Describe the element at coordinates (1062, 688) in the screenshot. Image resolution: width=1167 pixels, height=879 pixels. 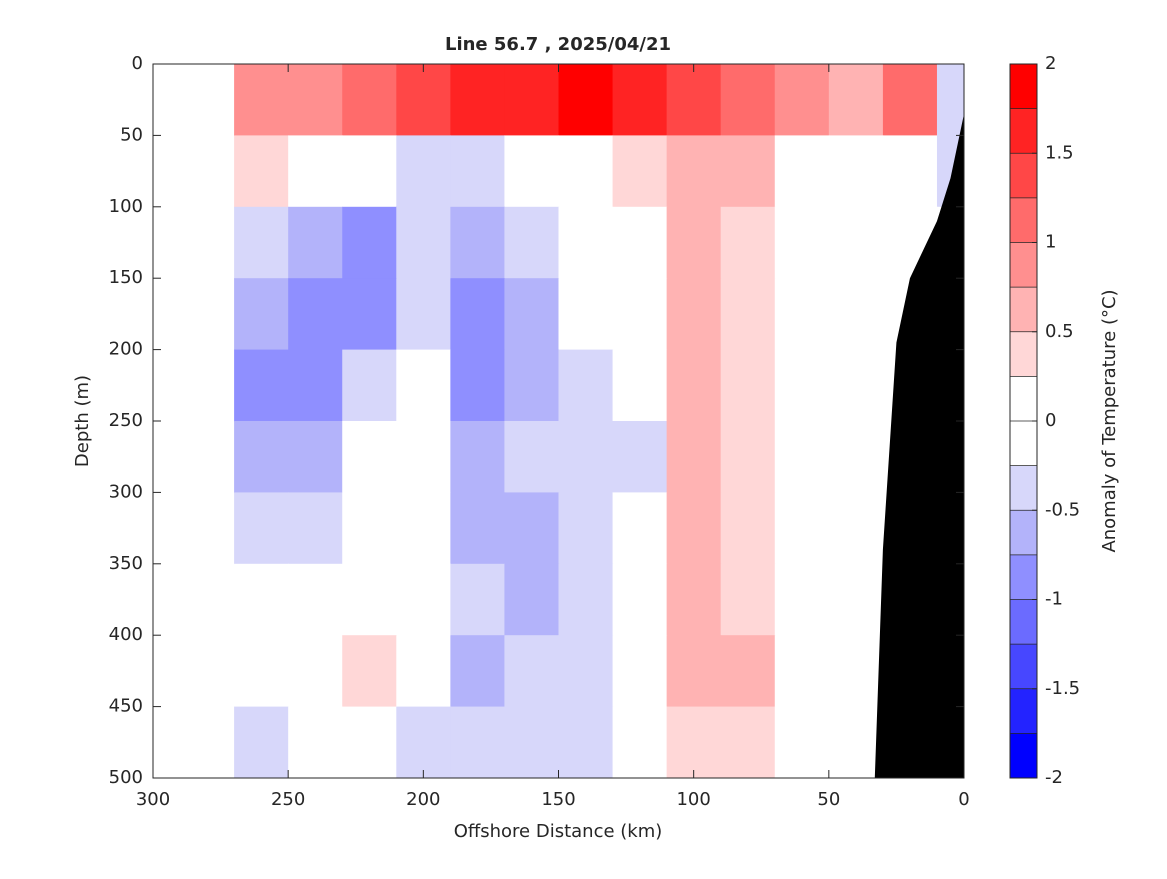
I see `colorbar-tick-label: -1.5` at that location.